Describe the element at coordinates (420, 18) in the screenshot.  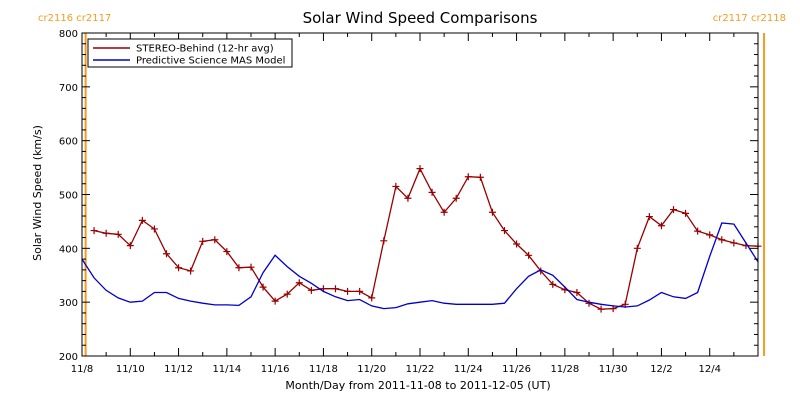
I see `chart-title: Solar Wind Speed Comparisons` at that location.